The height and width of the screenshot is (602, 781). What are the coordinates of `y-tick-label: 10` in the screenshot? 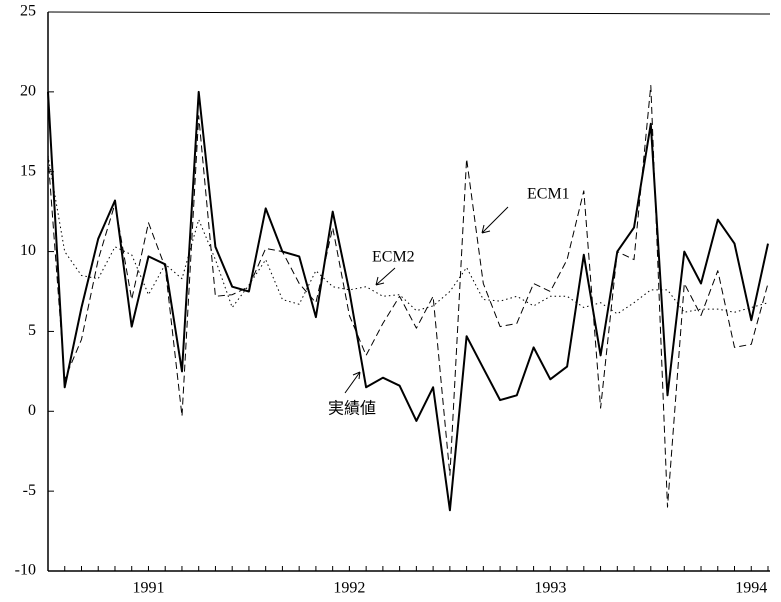 It's located at (28, 250).